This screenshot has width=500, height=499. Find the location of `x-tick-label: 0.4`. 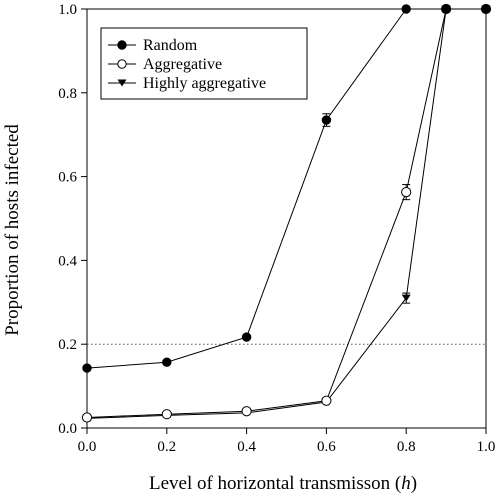

x-tick-label: 0.4 is located at coordinates (246, 447).